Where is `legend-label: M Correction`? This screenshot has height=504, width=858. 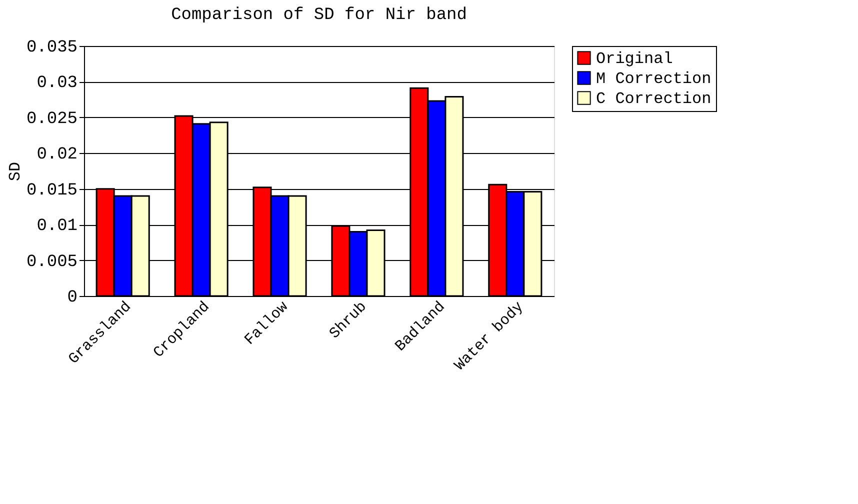 legend-label: M Correction is located at coordinates (654, 79).